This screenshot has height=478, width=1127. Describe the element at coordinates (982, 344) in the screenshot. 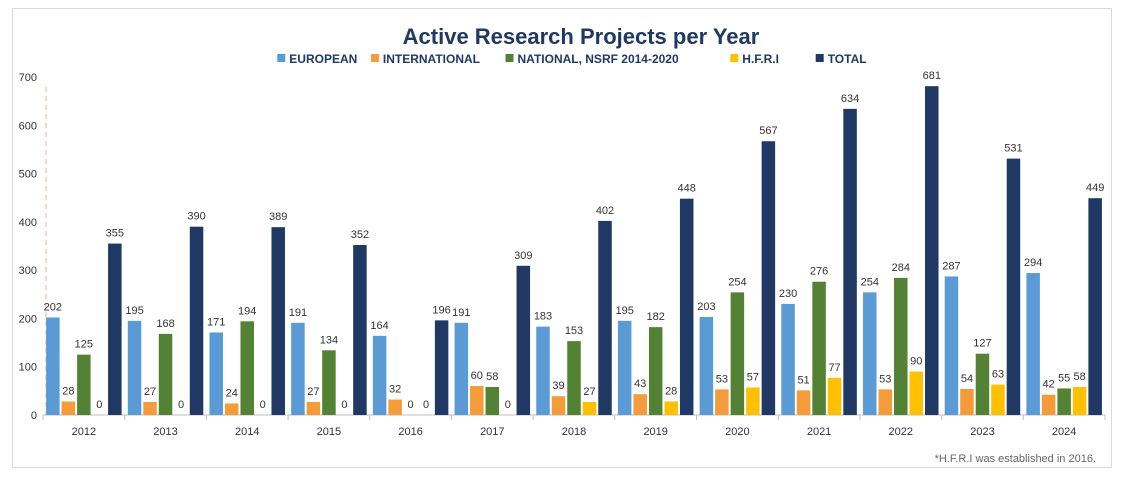

I see `data-label: 127` at that location.